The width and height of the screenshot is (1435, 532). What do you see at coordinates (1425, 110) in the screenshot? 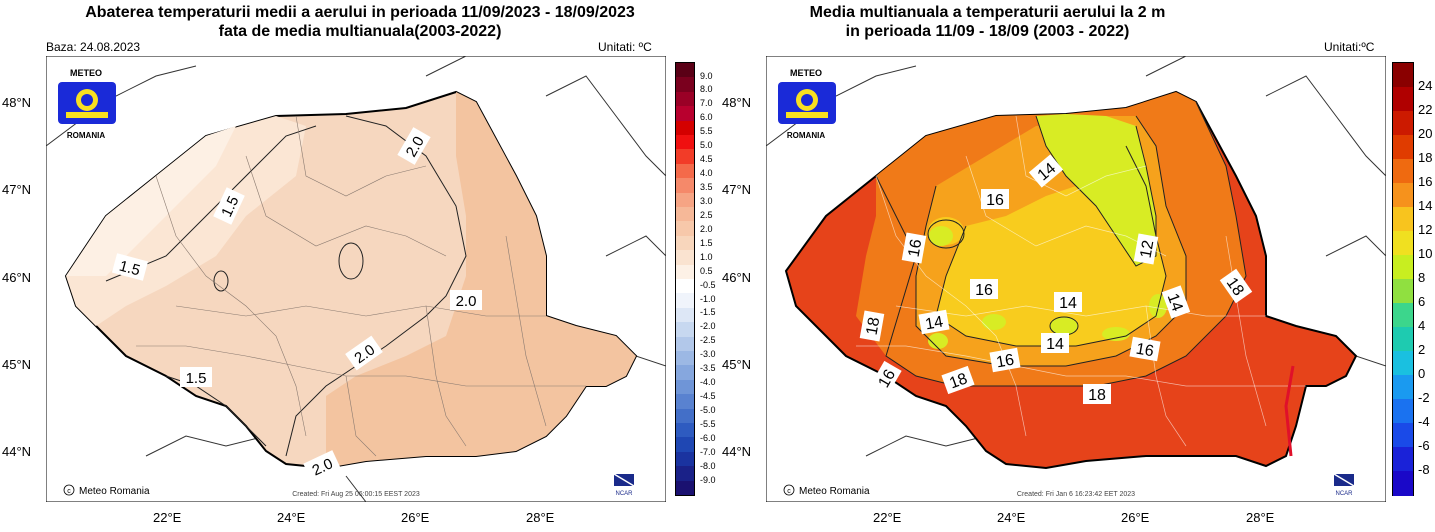
I see `colorbar-label: 22` at bounding box center [1425, 110].